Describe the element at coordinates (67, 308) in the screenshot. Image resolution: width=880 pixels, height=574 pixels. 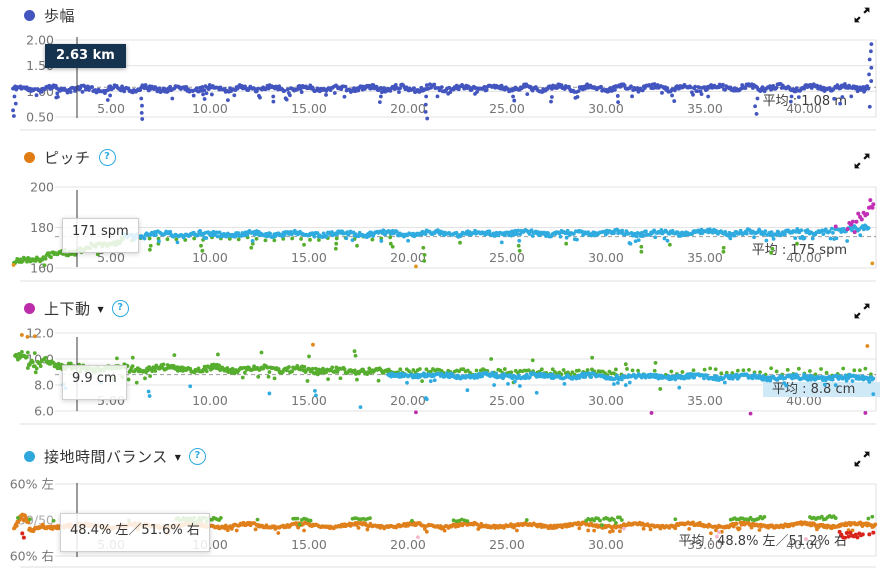
I see `chart-title-vertical-oscillation: 上下動` at that location.